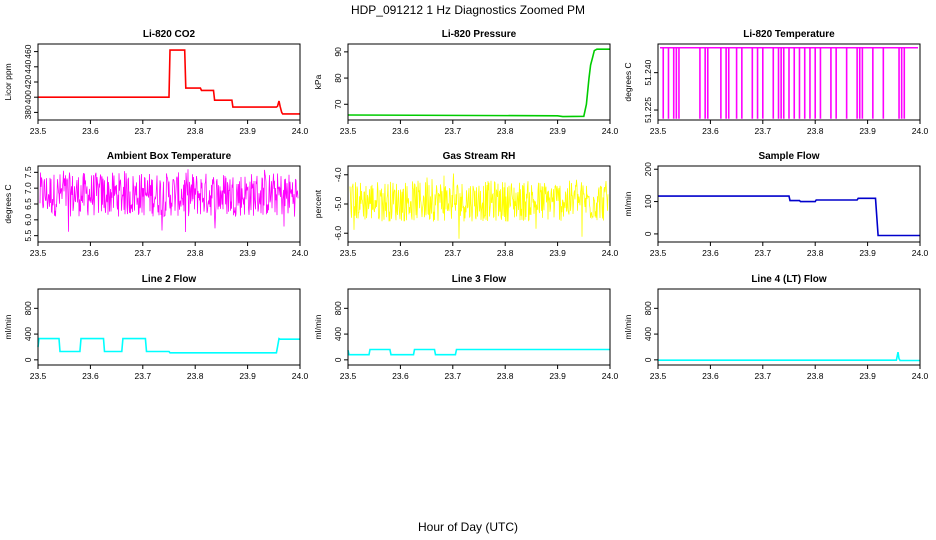  What do you see at coordinates (318, 203) in the screenshot?
I see `y-axis-label: percent` at bounding box center [318, 203].